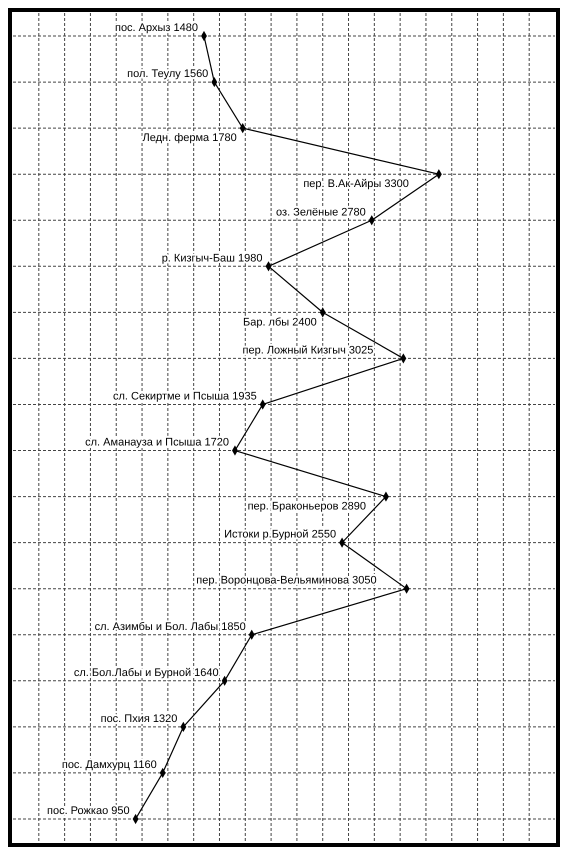 The height and width of the screenshot is (855, 568). What do you see at coordinates (96, 764) in the screenshot?
I see `y-tick-label: пос. Дамхурц` at bounding box center [96, 764].